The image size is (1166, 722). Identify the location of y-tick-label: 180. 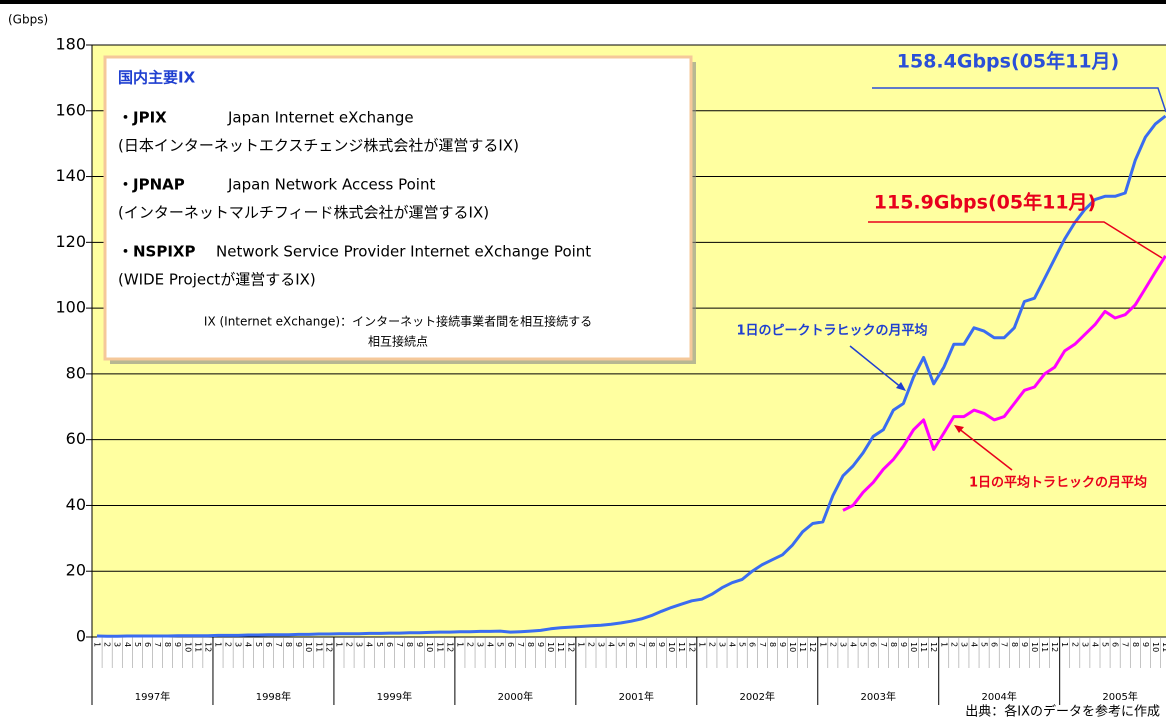
(70, 44).